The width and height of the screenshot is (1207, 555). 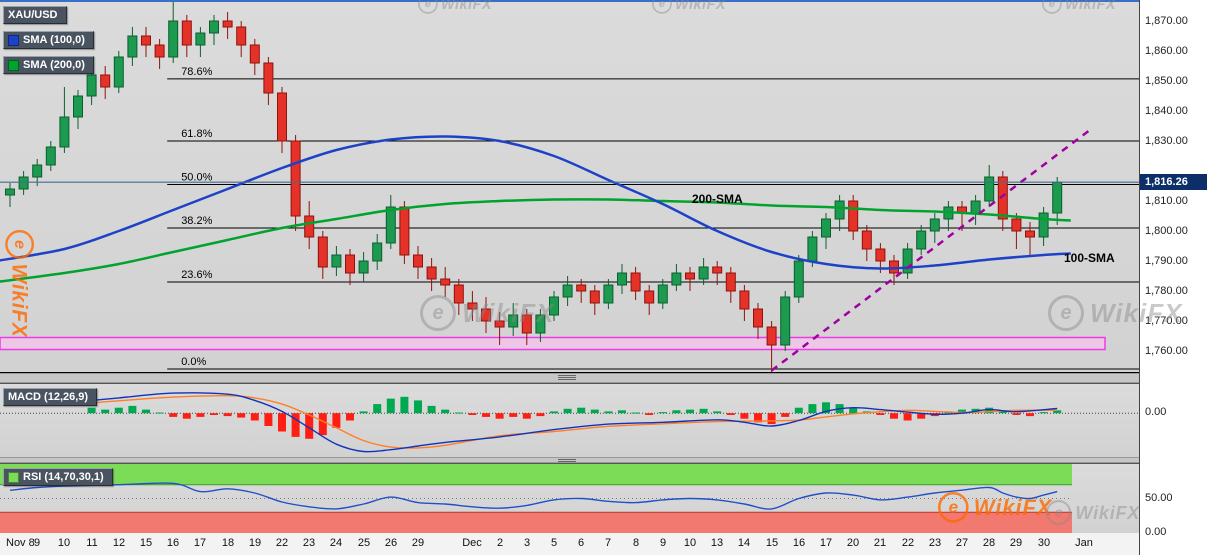 I want to click on sma200-color-chip-icon, so click(x=13, y=65).